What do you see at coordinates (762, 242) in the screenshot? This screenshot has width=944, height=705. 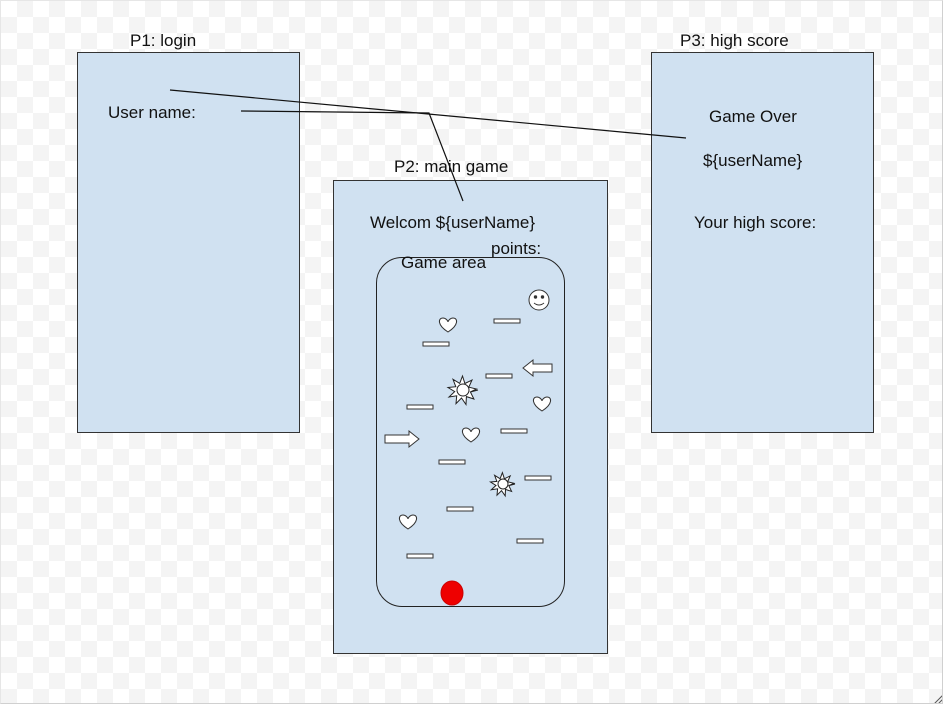 I see `highscore-page-box` at bounding box center [762, 242].